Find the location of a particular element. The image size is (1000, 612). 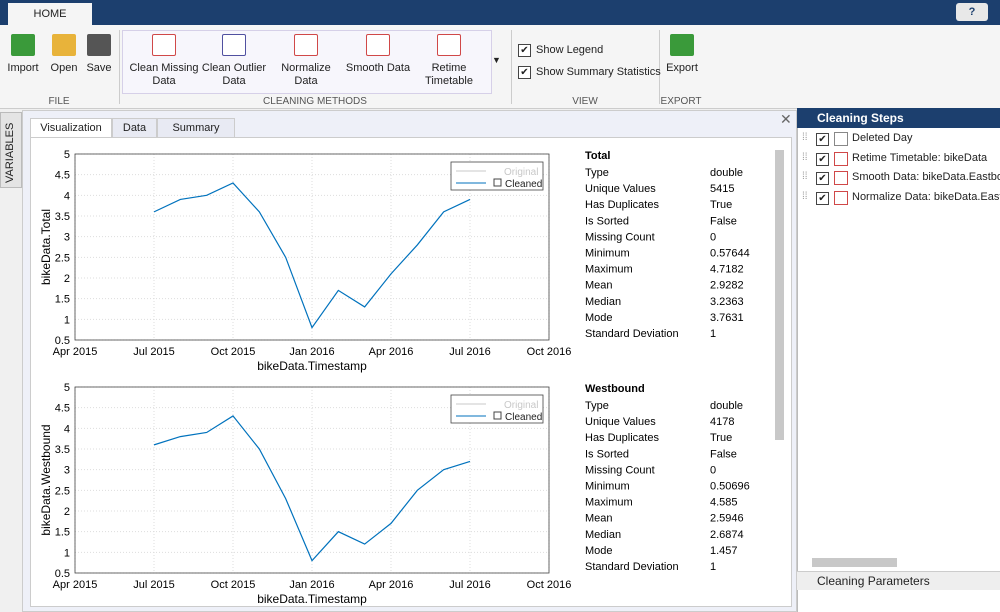

doc-tab: Visualization is located at coordinates (71, 127).